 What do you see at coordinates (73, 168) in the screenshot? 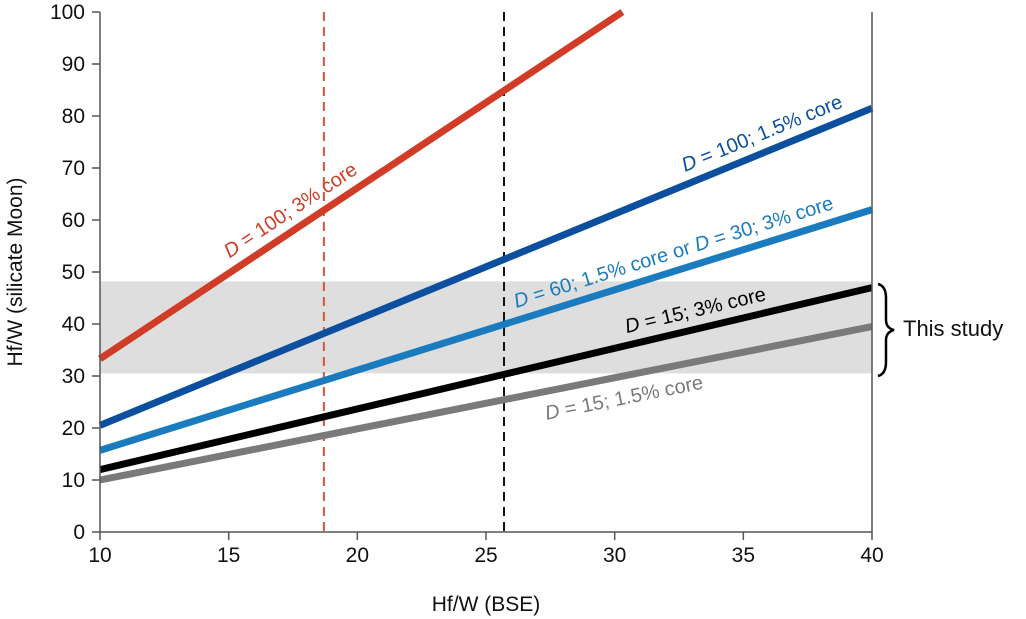
I see `y-tick-label: 70` at bounding box center [73, 168].